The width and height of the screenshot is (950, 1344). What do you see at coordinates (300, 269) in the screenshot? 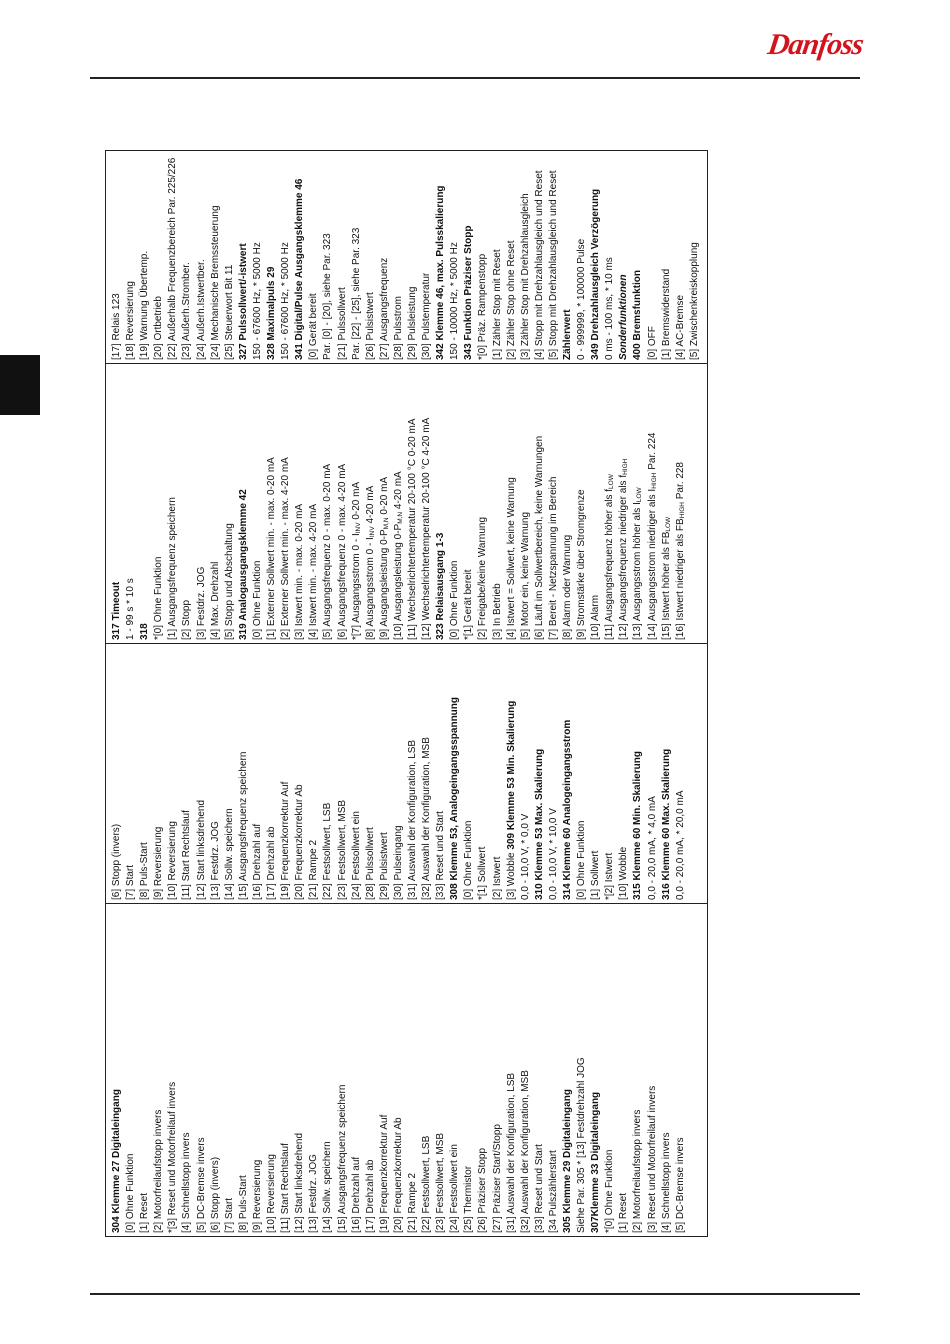
I see `parameter-heading: 341 Digital/Pulse Ausgangsklemme 46` at bounding box center [300, 269].